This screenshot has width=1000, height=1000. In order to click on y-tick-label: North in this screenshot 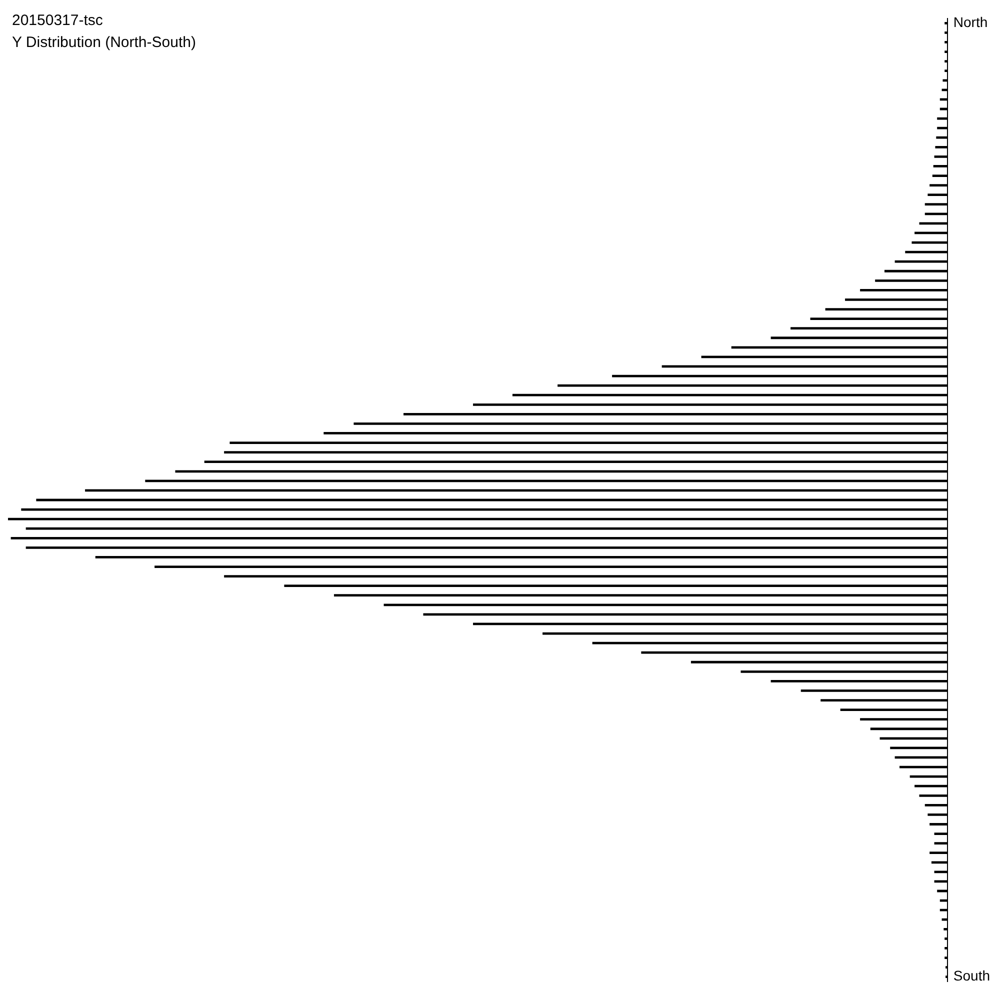, I will do `click(970, 22)`.